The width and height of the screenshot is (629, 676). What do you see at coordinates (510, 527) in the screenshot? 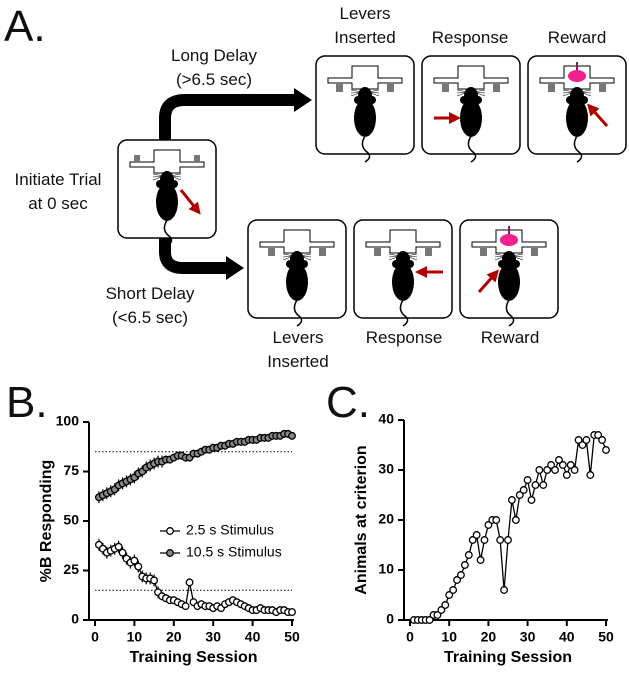
I see `series-line` at bounding box center [510, 527].